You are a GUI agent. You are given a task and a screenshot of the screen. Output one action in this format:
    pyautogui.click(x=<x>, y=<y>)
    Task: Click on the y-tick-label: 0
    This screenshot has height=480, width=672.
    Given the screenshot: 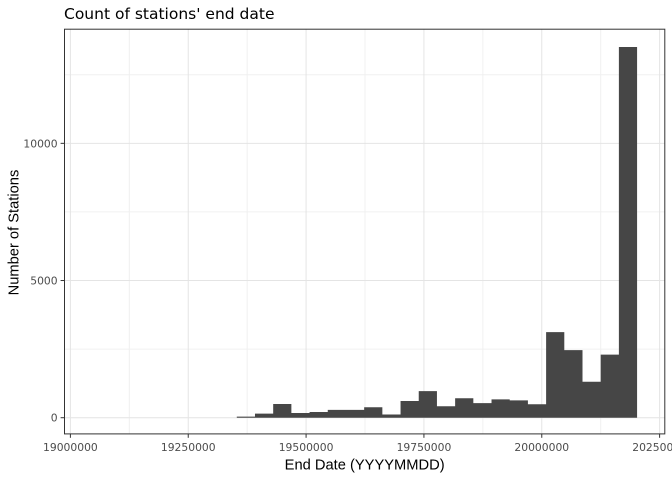 What is the action you would take?
    pyautogui.click(x=54, y=418)
    